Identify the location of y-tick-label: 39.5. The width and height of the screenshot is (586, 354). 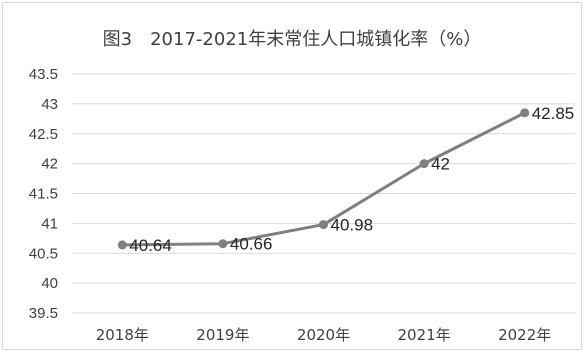
(43, 313).